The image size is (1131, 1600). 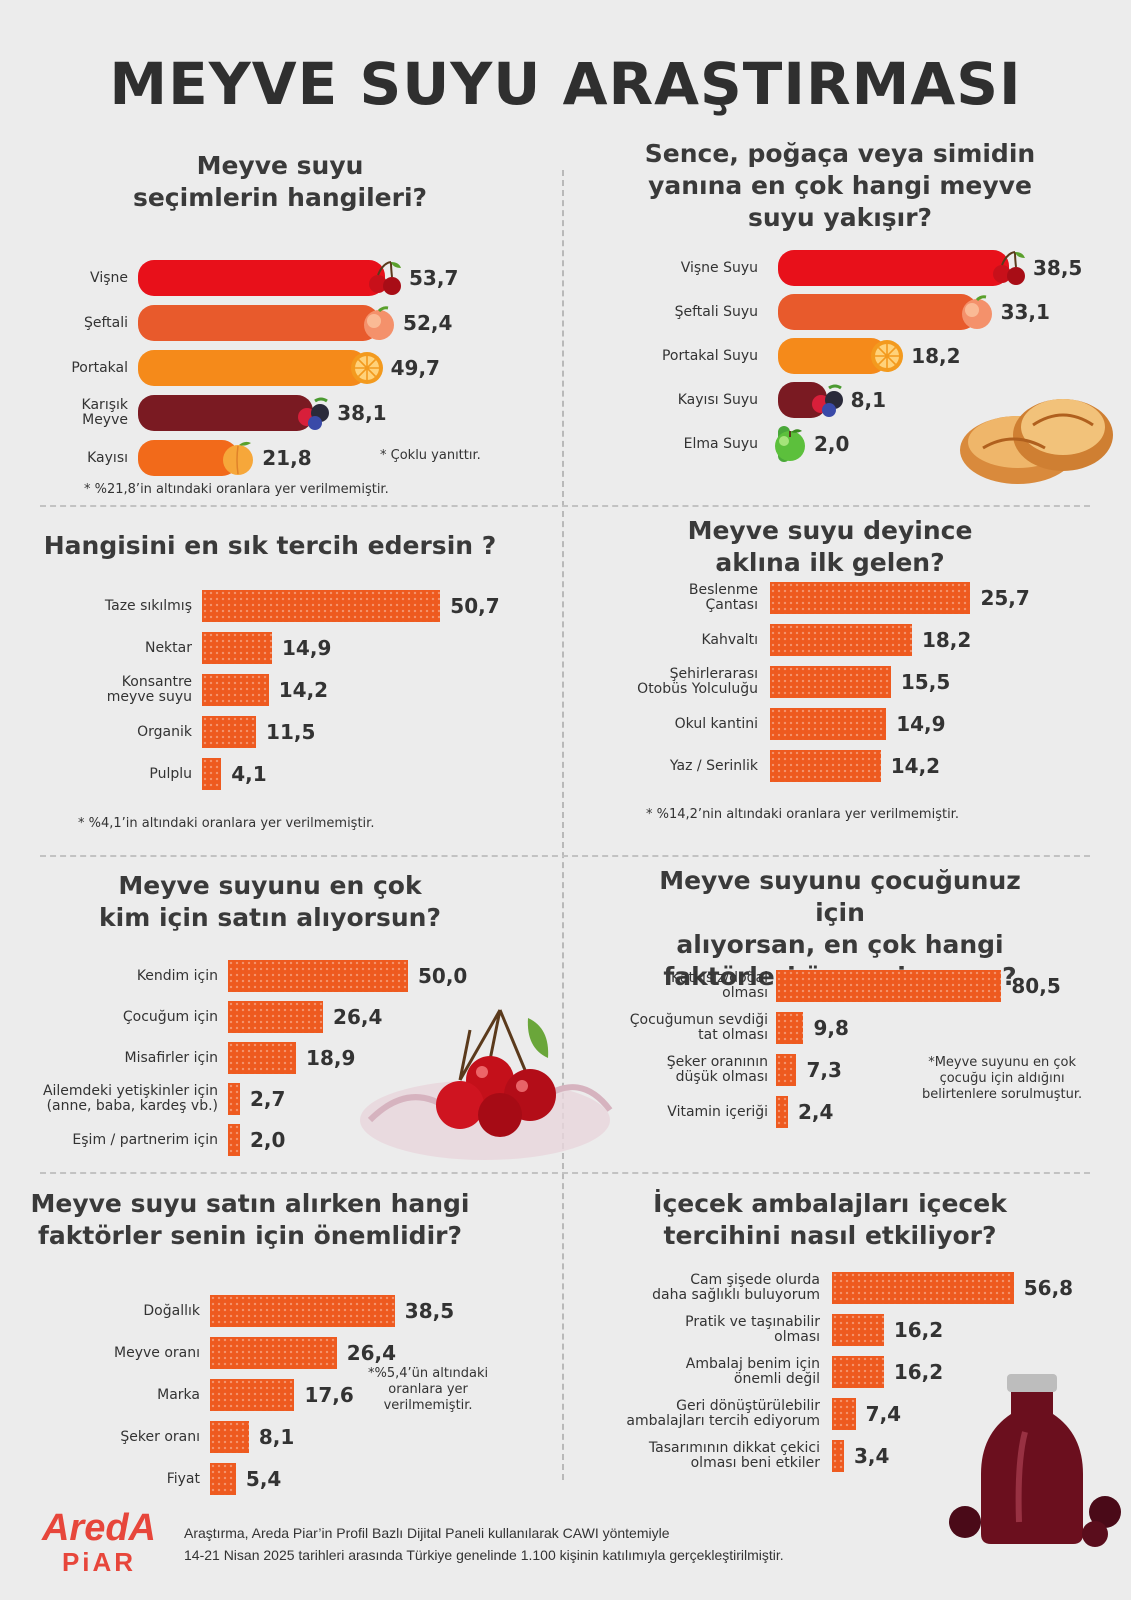 I want to click on bar-row: Meyve oranı 26,4, so click(x=280, y=1353).